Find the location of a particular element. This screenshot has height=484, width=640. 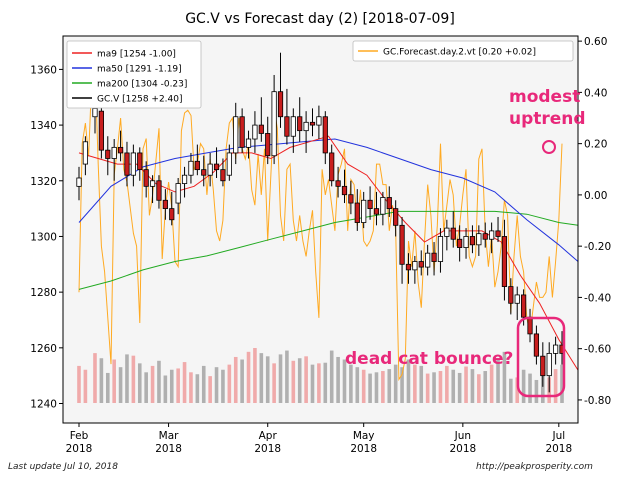

x-tick-label-month: Jul is located at coordinates (558, 436).